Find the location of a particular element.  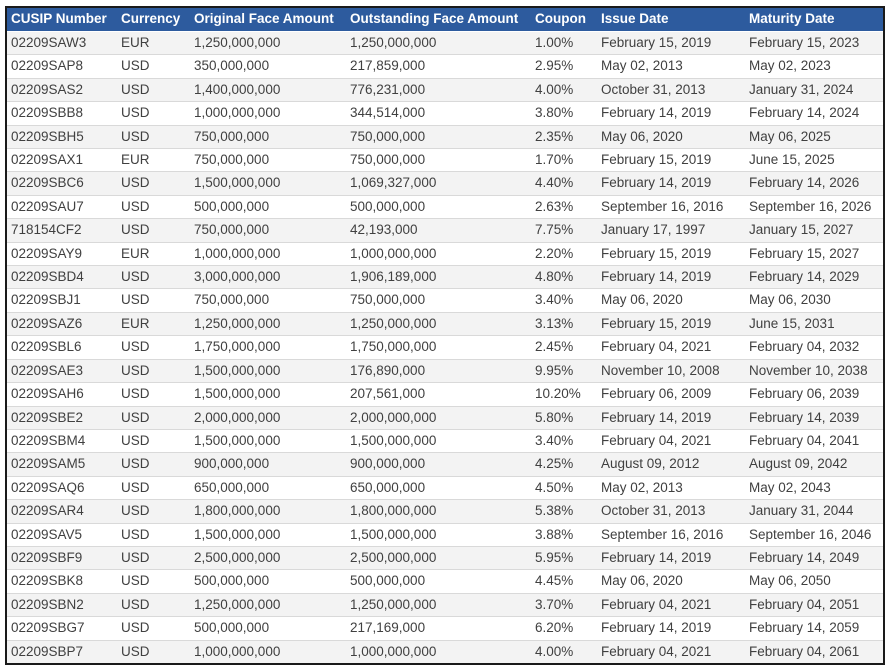

cell-cusip: 02209SAW3 is located at coordinates (49, 42).